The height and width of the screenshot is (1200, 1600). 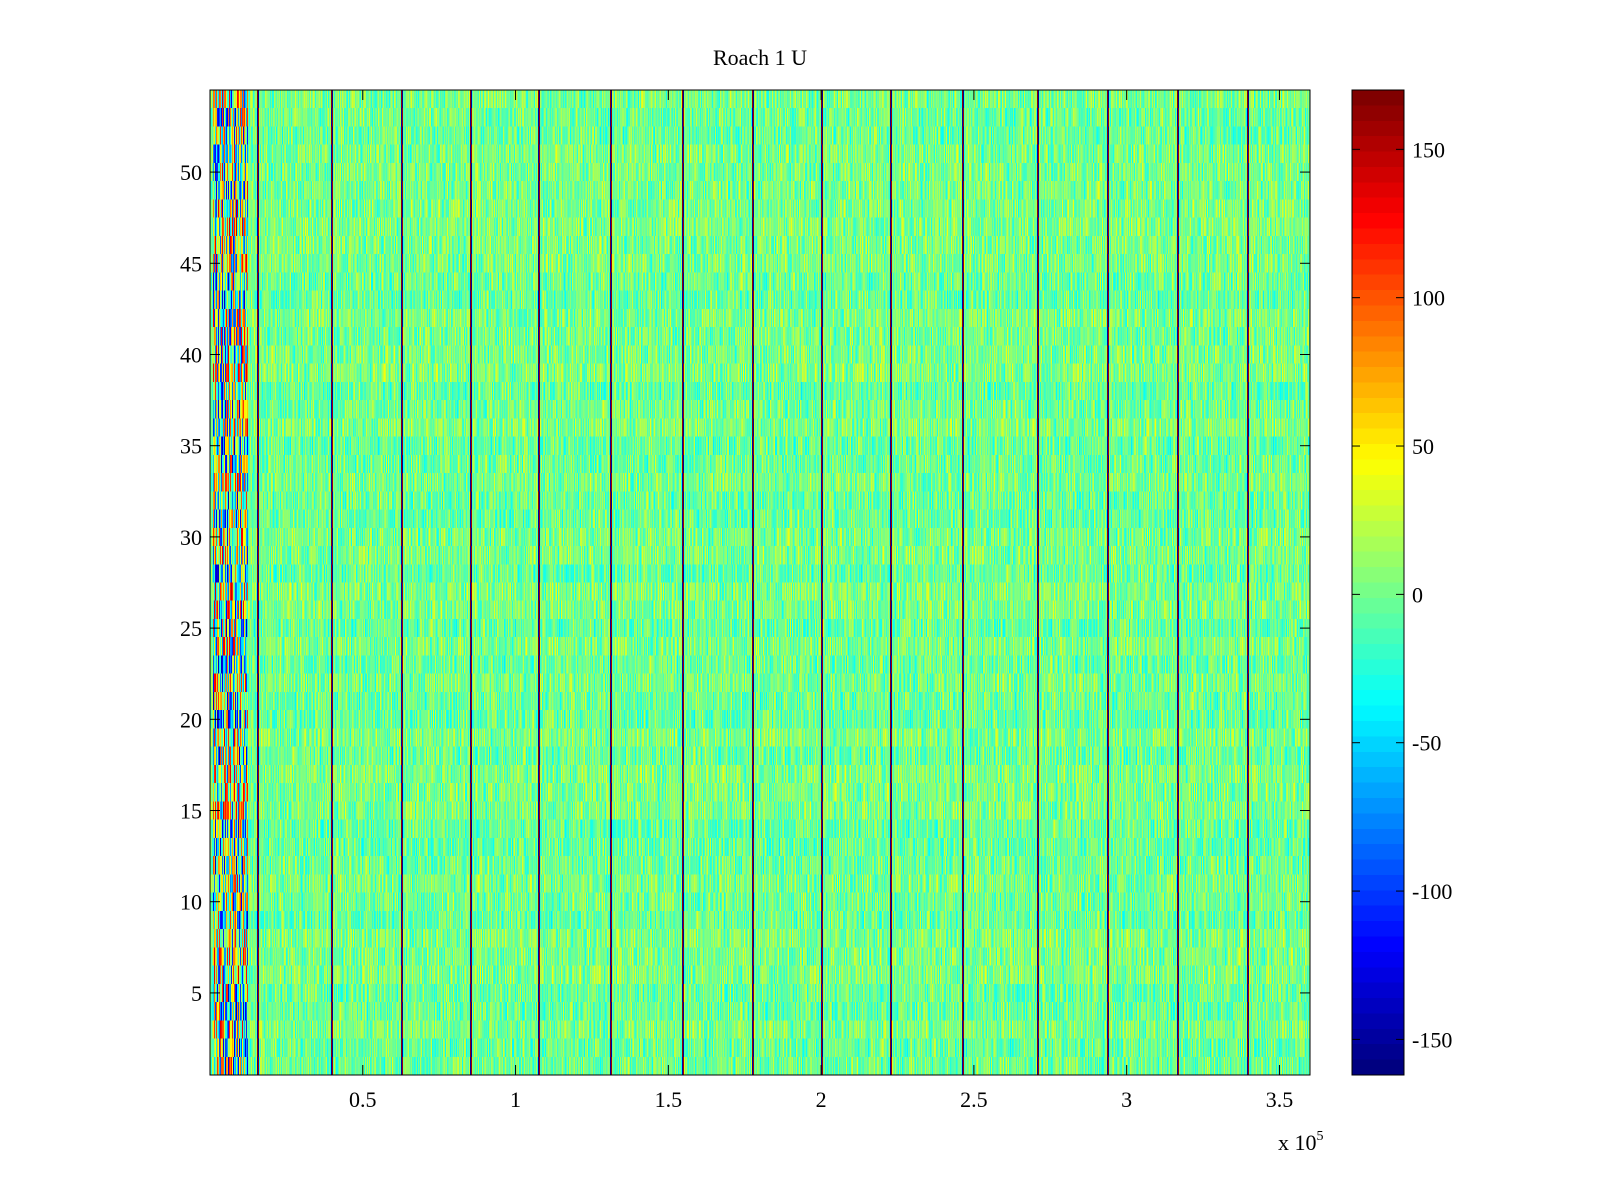 What do you see at coordinates (669, 1099) in the screenshot?
I see `x-tick-label: 1.5` at bounding box center [669, 1099].